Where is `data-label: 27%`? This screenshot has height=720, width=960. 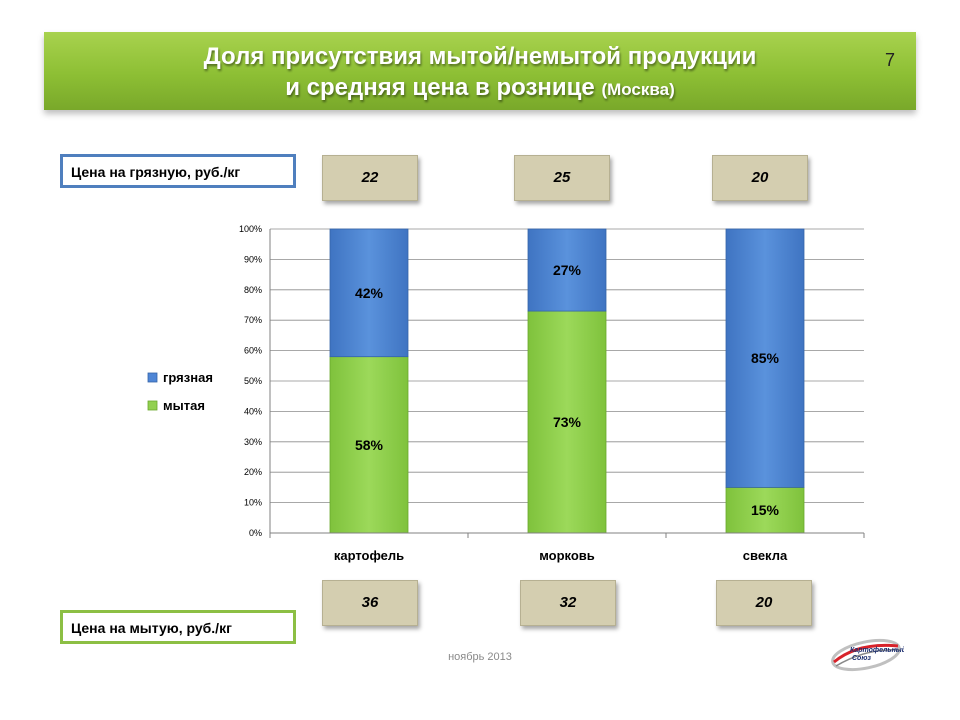
data-label: 27% is located at coordinates (567, 270).